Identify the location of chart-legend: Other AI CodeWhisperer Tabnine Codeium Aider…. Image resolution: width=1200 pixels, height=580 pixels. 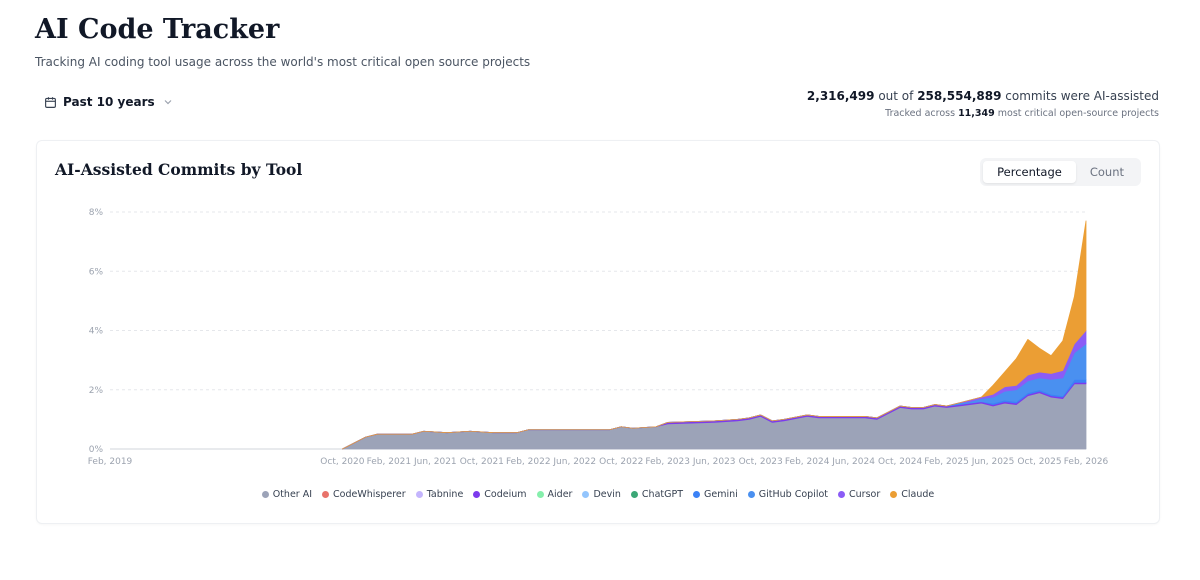
(598, 494).